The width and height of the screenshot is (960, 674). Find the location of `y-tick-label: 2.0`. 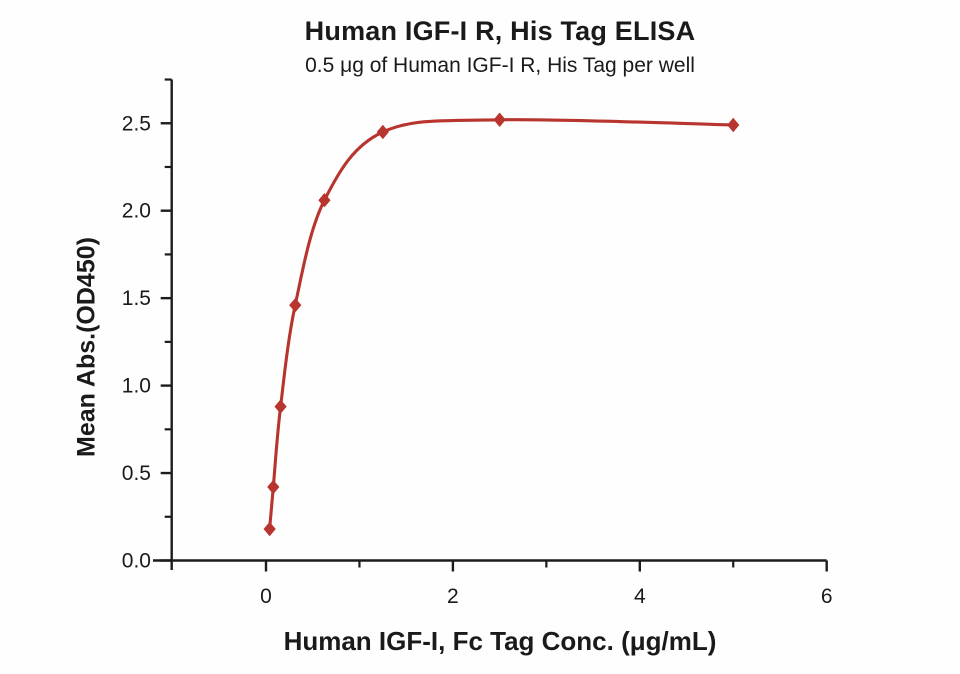

y-tick-label: 2.0 is located at coordinates (136, 211).